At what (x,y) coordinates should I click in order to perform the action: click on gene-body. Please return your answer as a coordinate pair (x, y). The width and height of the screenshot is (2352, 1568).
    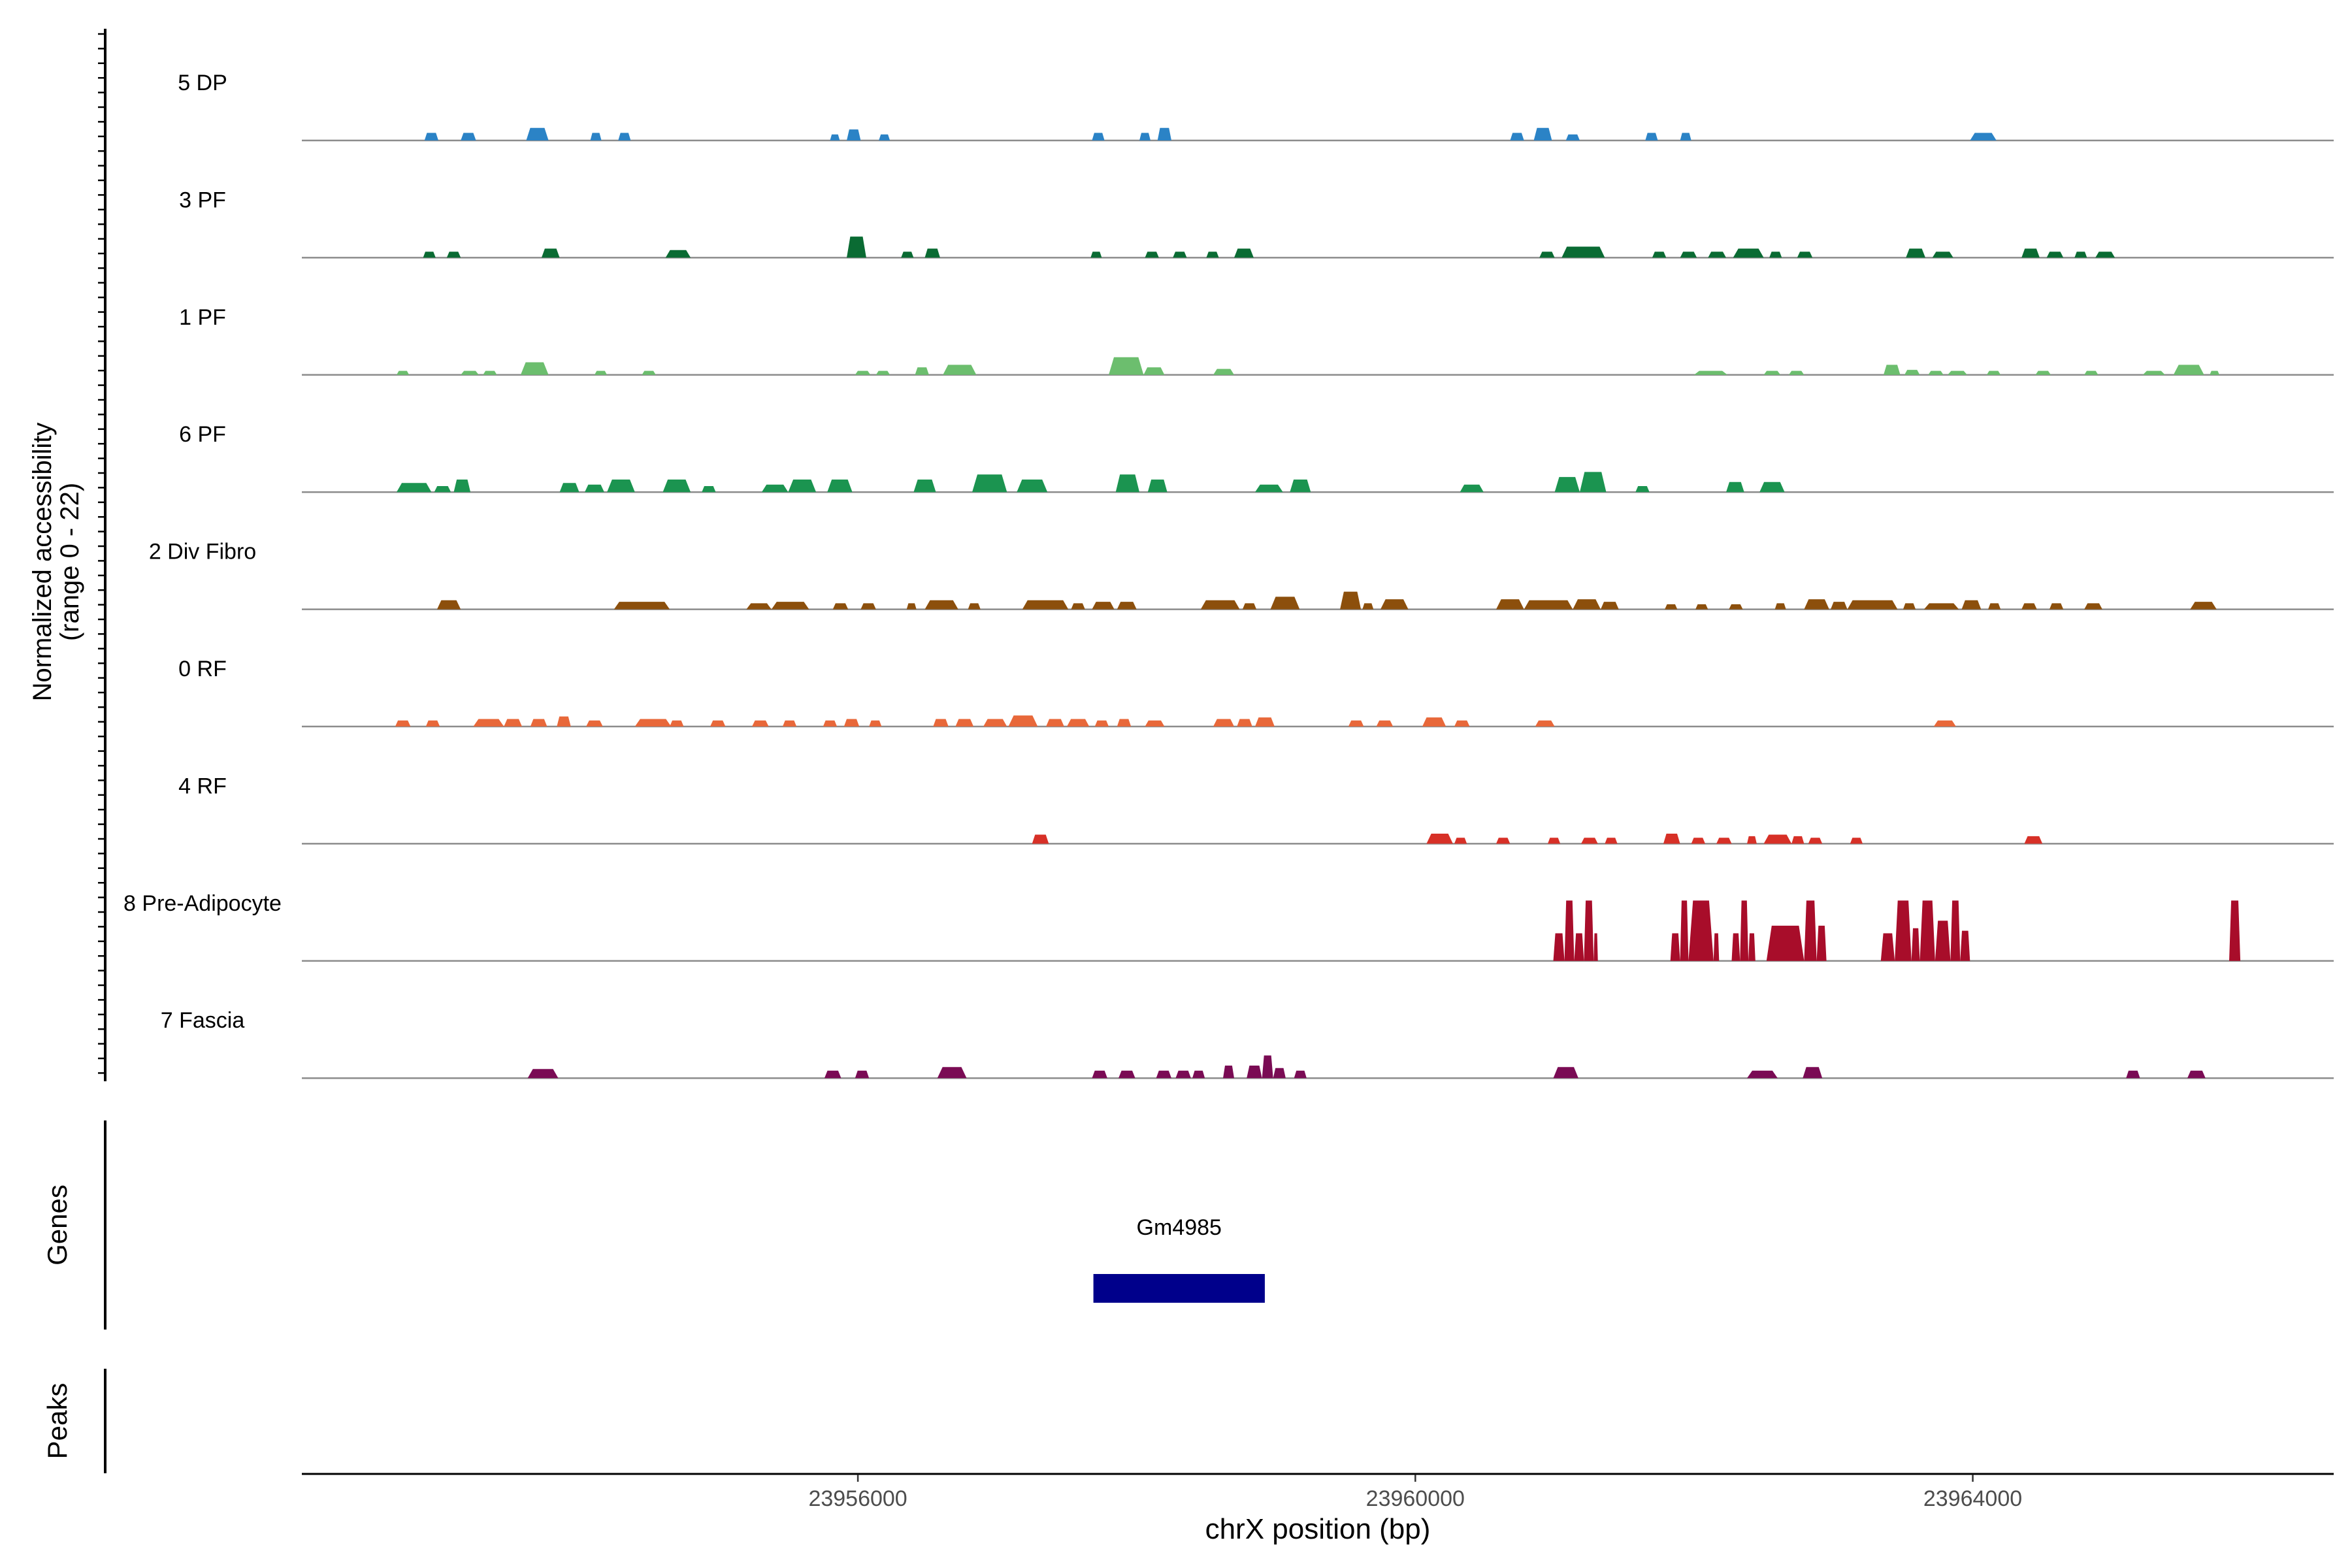
    Looking at the image, I should click on (1179, 1288).